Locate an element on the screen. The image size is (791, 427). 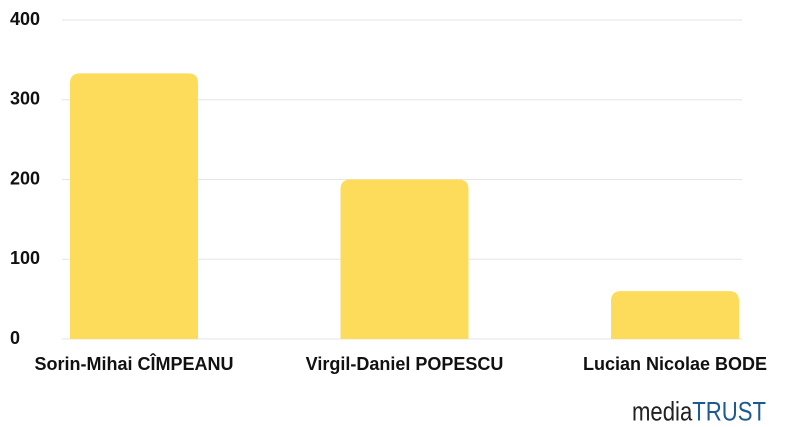
y-tick-label: 0 is located at coordinates (15, 338).